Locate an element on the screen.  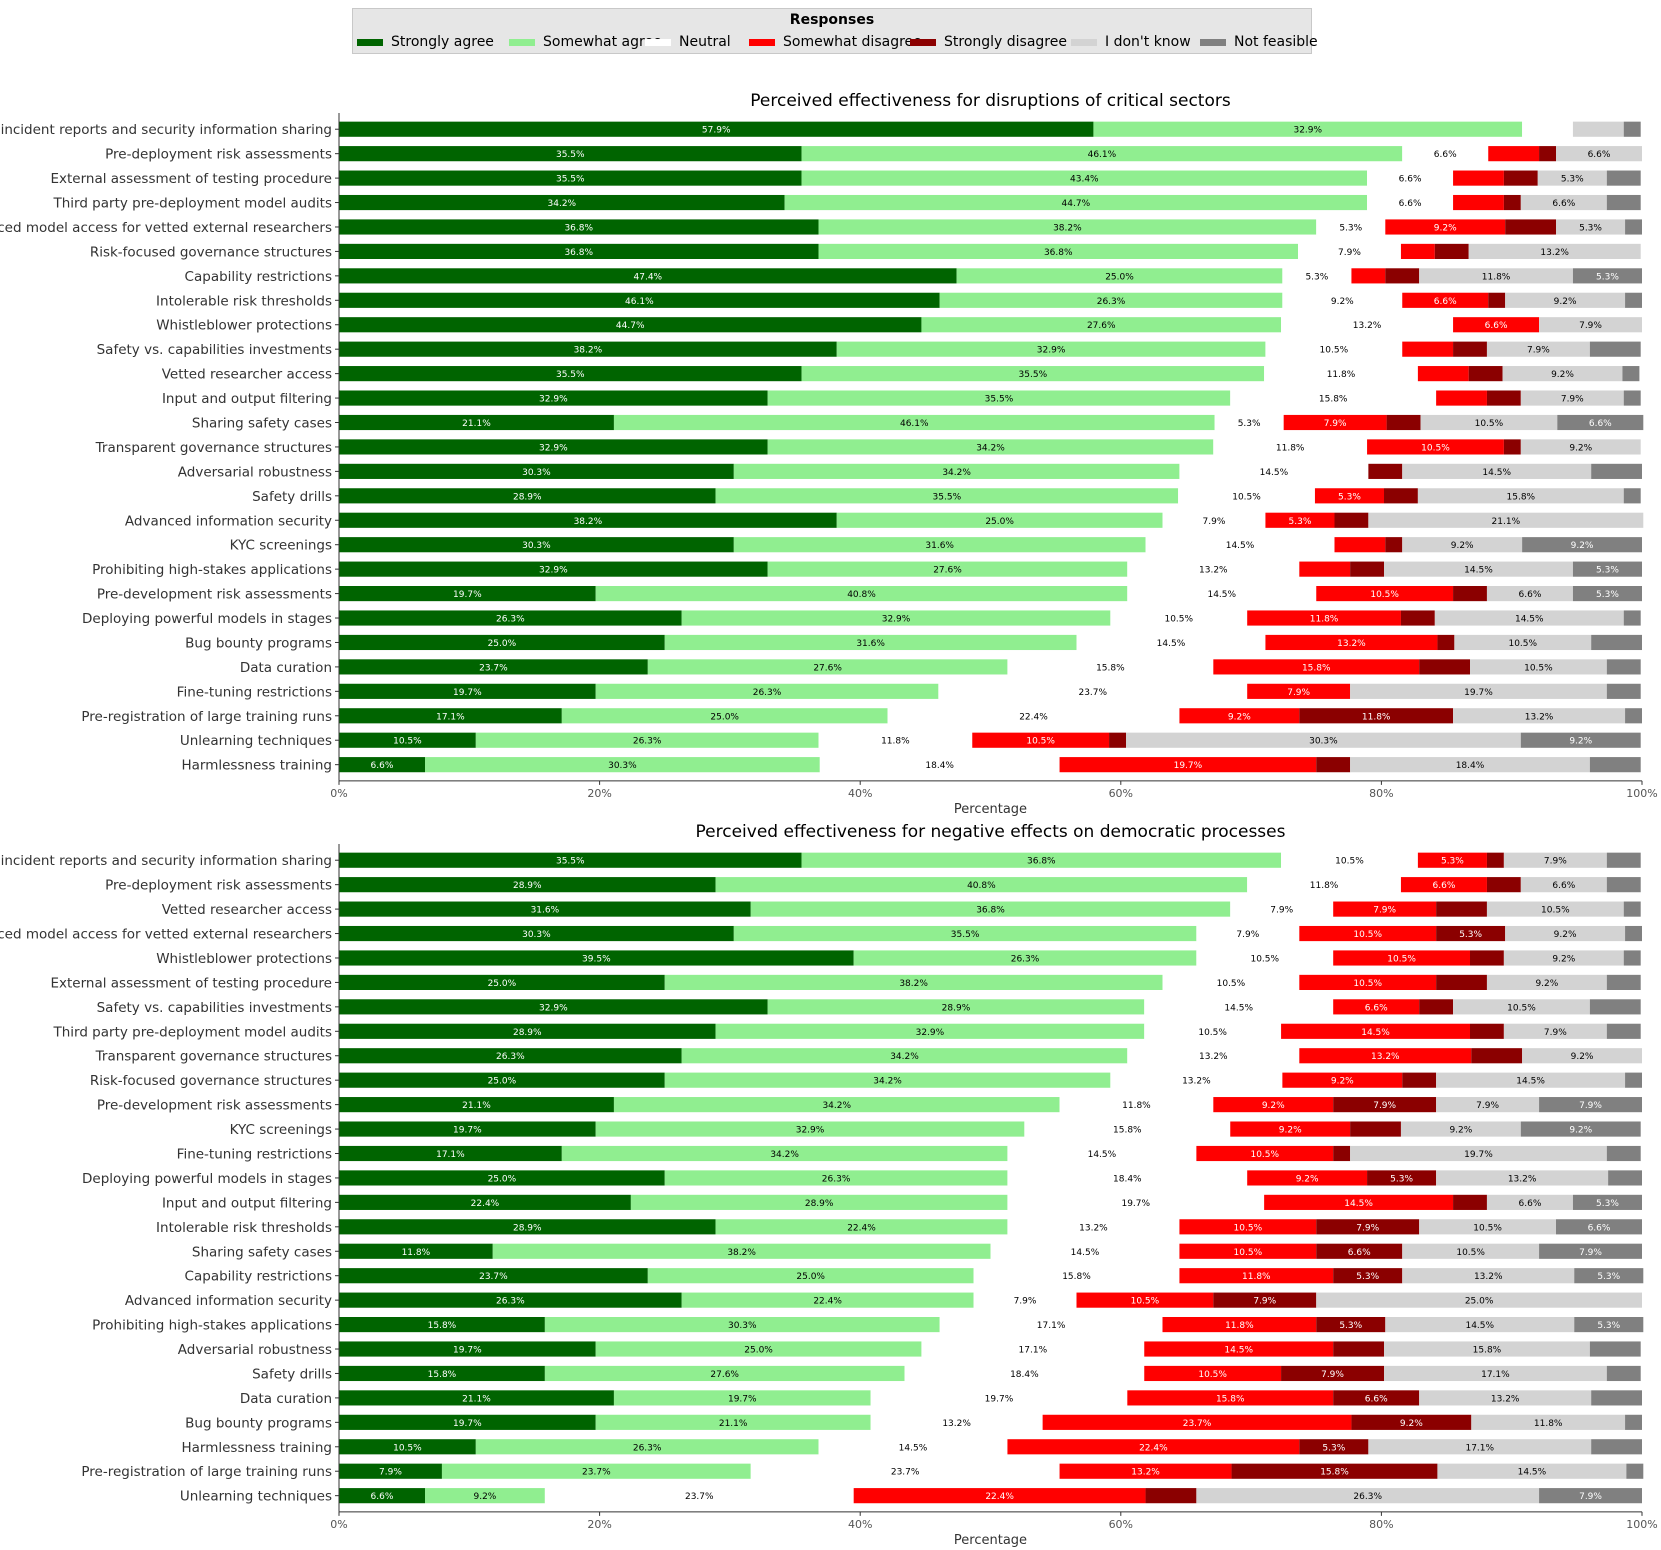
x-tick-label: 40% is located at coordinates (860, 1524).